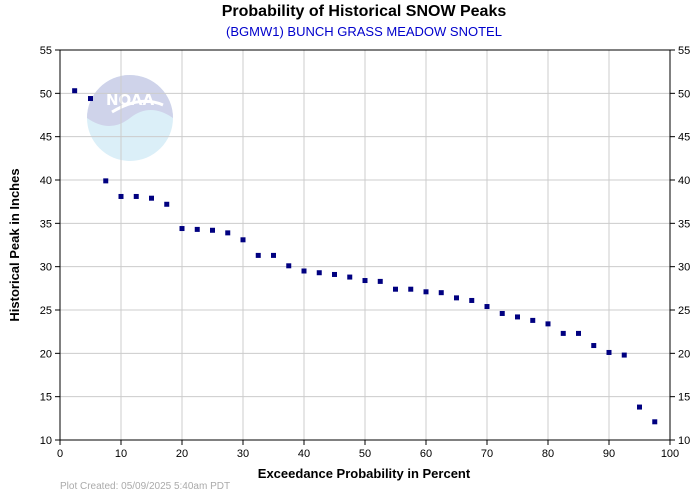 Image resolution: width=700 pixels, height=500 pixels. What do you see at coordinates (487, 454) in the screenshot?
I see `x-tick-label: 70` at bounding box center [487, 454].